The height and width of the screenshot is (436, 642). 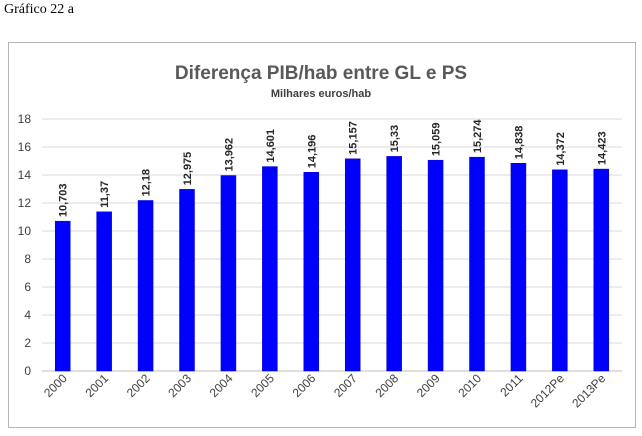 What do you see at coordinates (547, 390) in the screenshot?
I see `x-tick-label: 2012Pe` at bounding box center [547, 390].